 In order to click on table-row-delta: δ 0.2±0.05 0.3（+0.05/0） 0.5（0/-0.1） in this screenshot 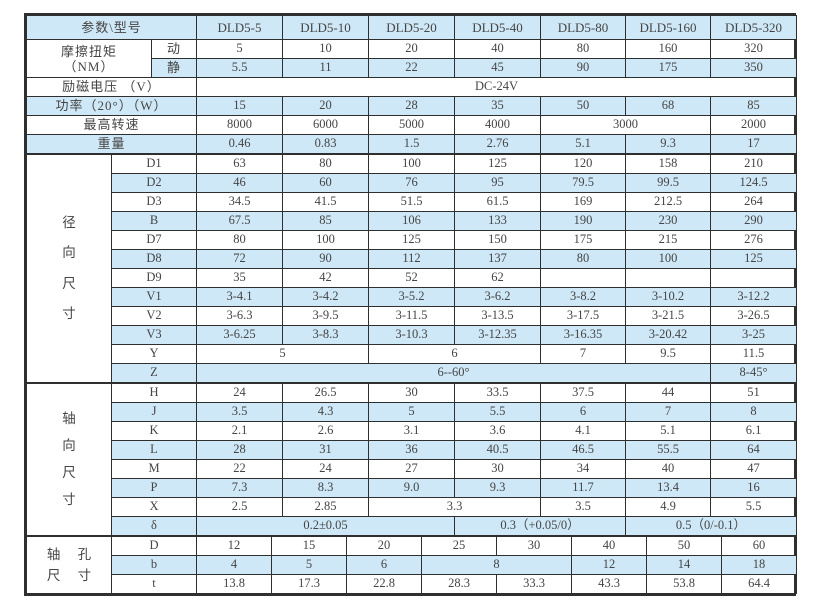, I will do `click(412, 526)`.